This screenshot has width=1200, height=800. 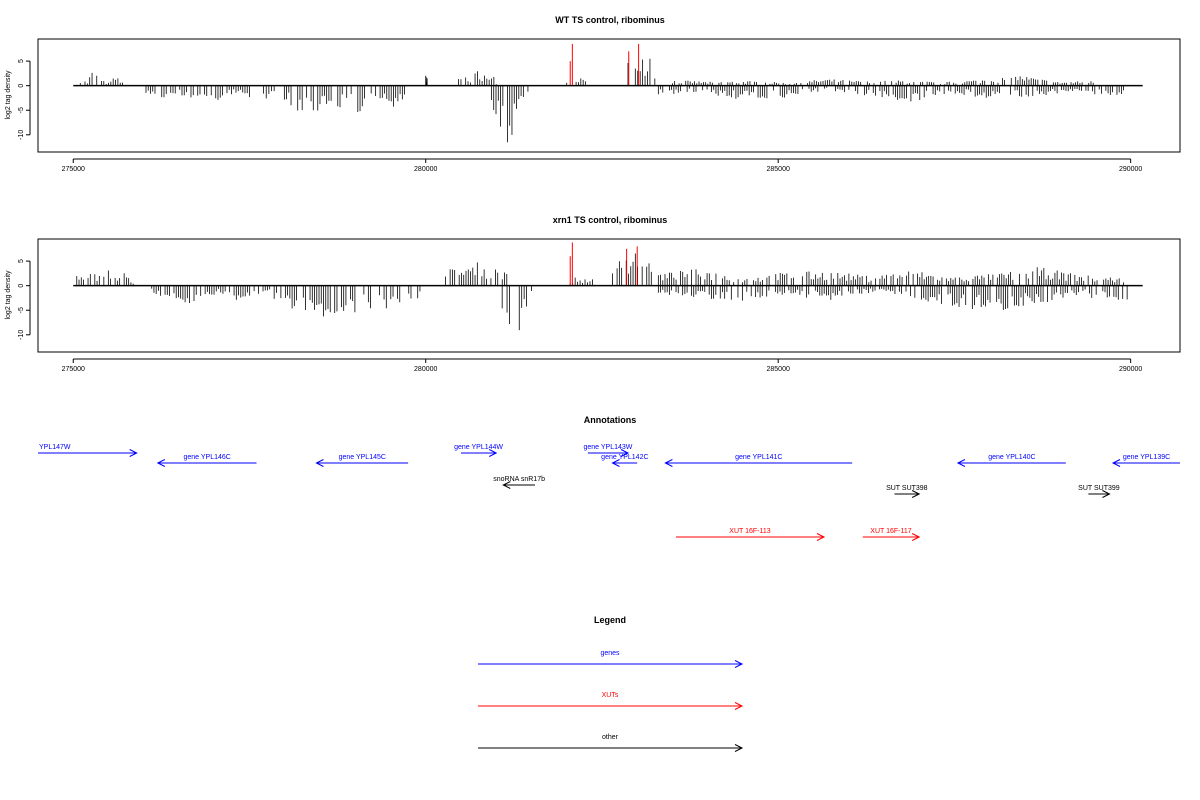 What do you see at coordinates (21, 310) in the screenshot?
I see `xrn1-y-tick-label: -5` at bounding box center [21, 310].